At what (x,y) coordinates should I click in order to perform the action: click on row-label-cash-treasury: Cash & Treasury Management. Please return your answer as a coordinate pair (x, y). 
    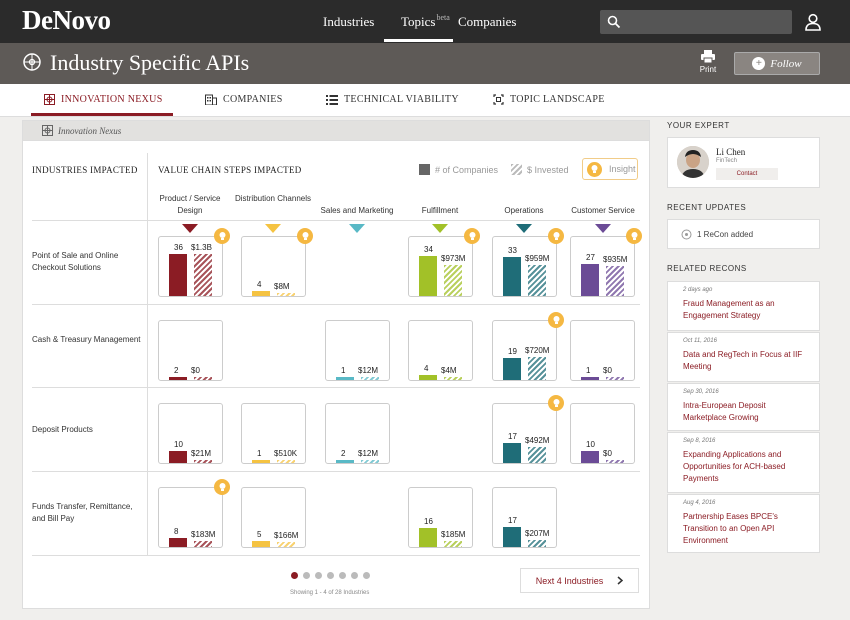
    Looking at the image, I should click on (86, 339).